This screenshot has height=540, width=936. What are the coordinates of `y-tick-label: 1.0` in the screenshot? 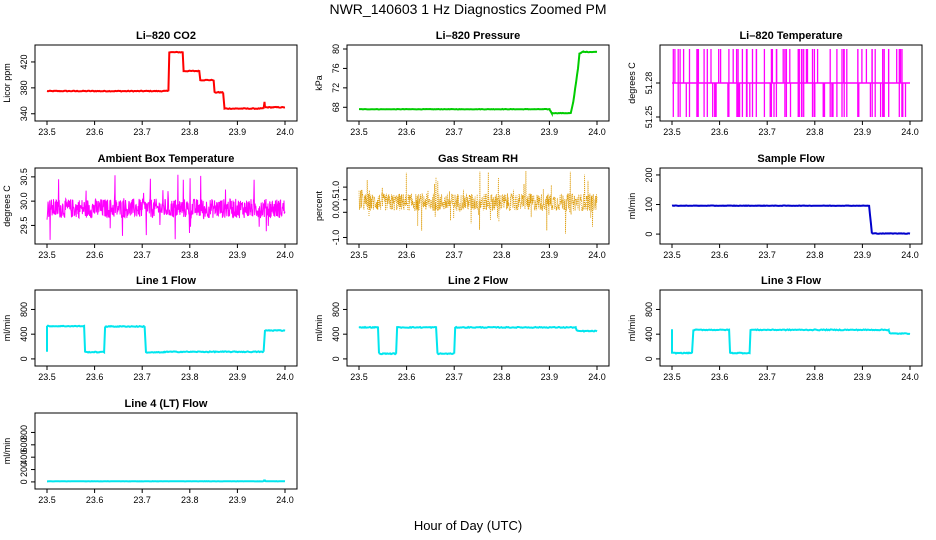 It's located at (336, 187).